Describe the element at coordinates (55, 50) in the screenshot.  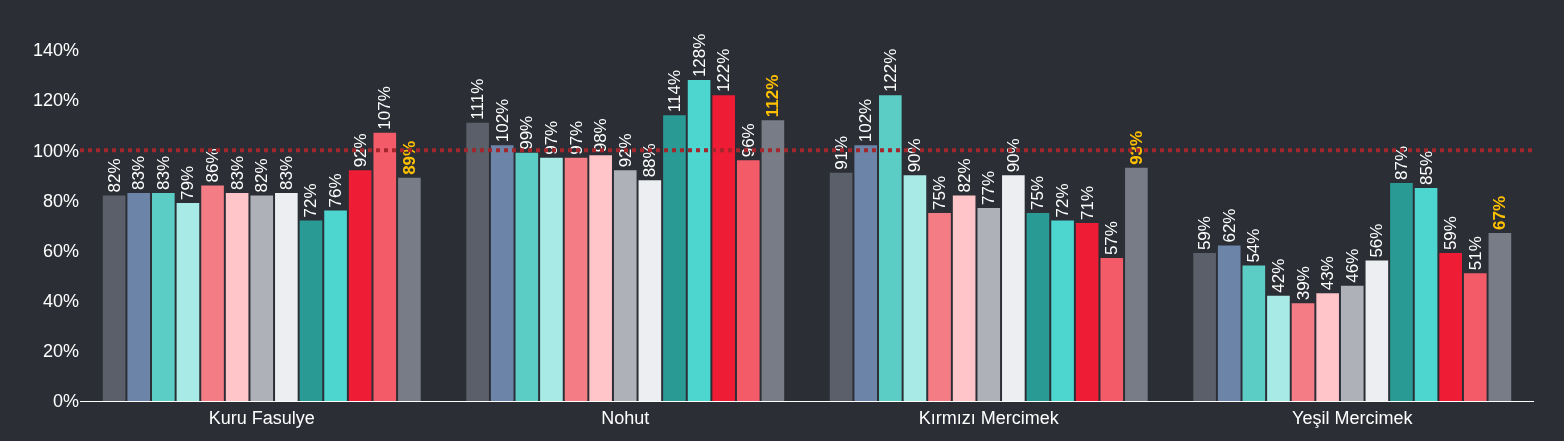
I see `y-tick-label: 140%` at that location.